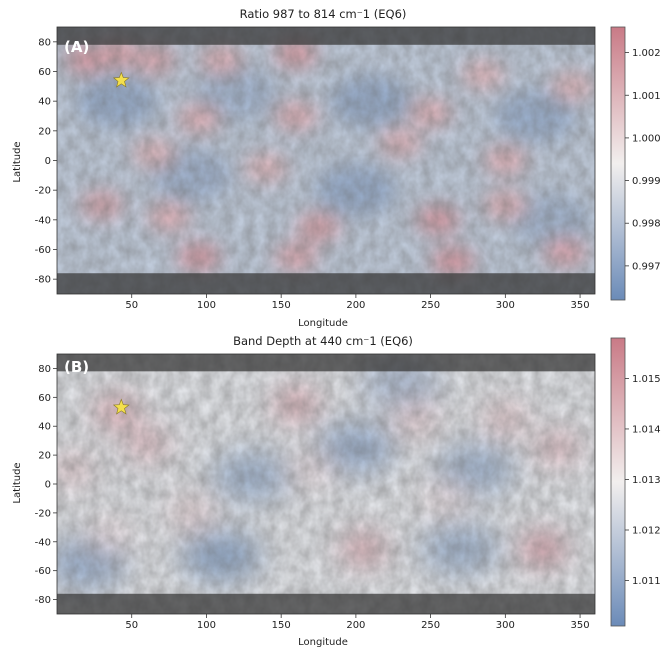 The height and width of the screenshot is (648, 669). I want to click on panel-label: (B), so click(76, 367).